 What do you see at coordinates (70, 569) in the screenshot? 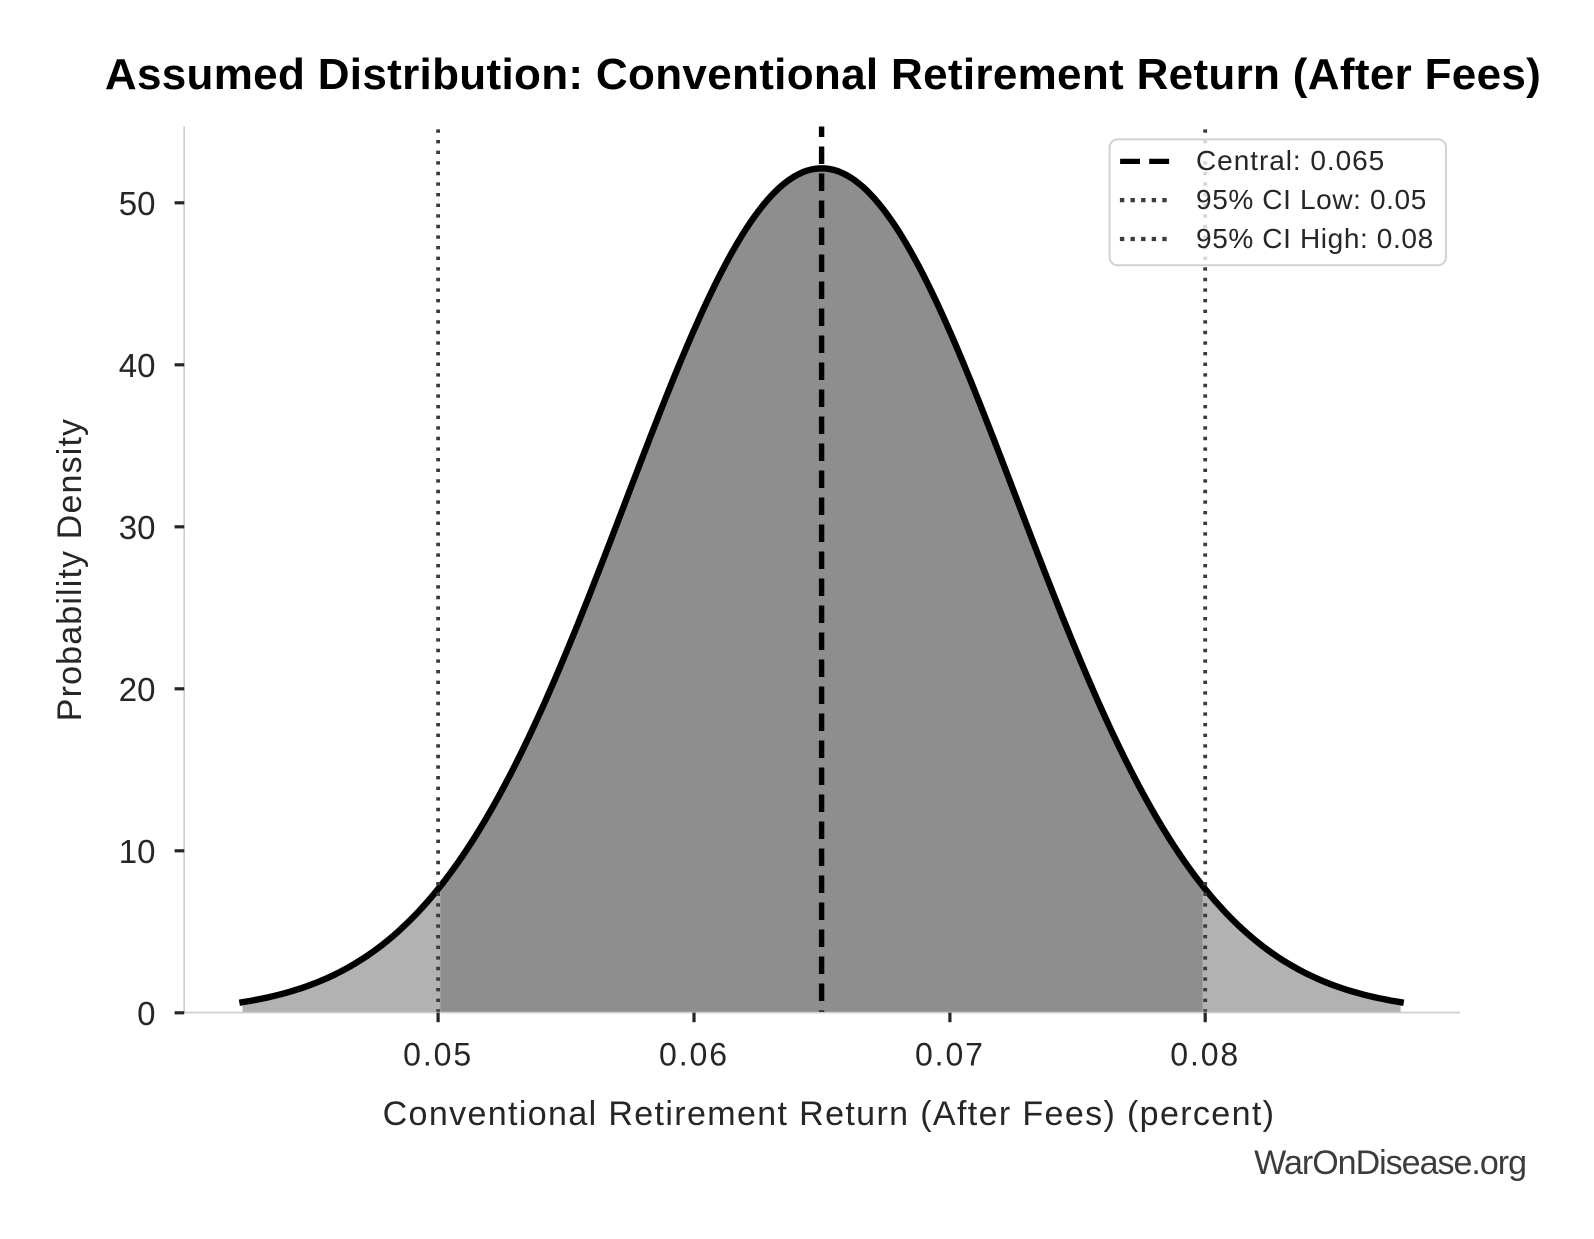
I see `svg-text: Probability Density` at bounding box center [70, 569].